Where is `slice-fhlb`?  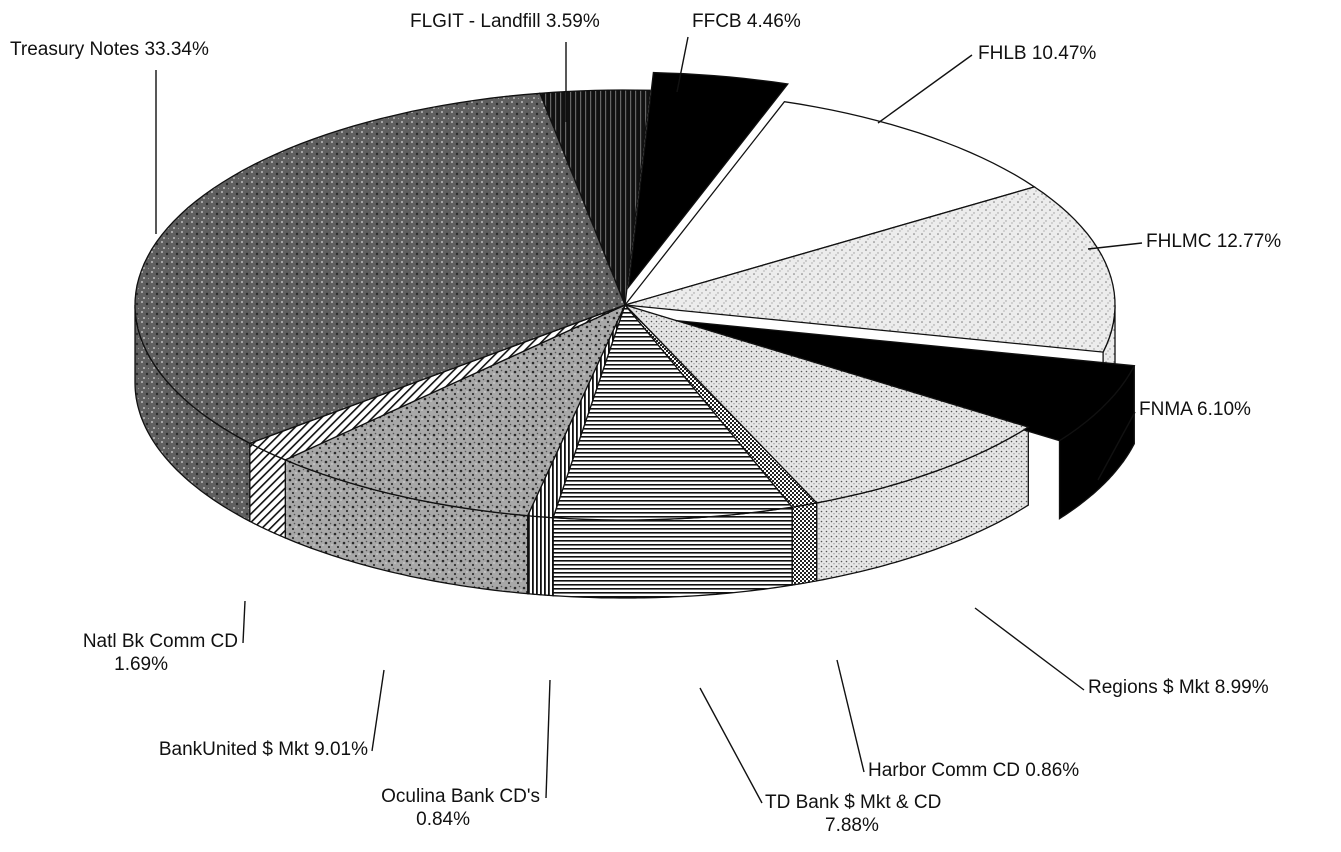
slice-fhlb is located at coordinates (829, 203).